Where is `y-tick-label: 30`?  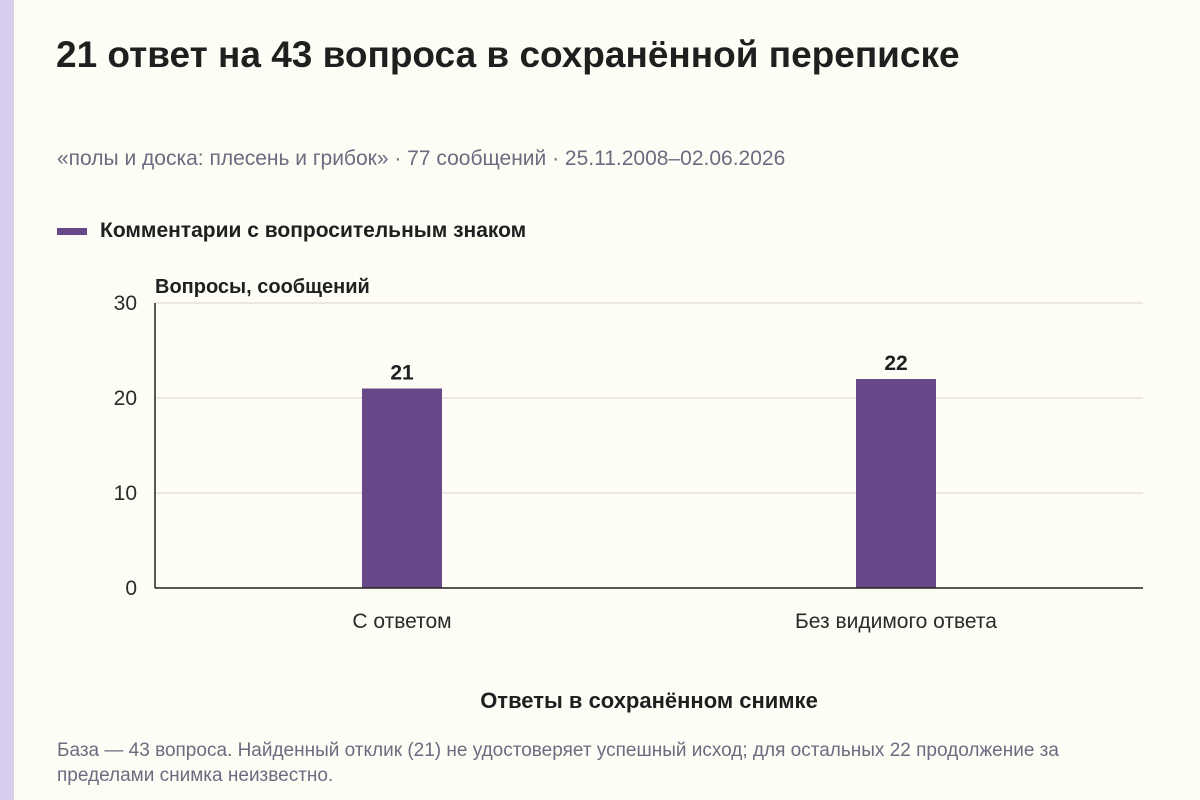
y-tick-label: 30 is located at coordinates (125, 303).